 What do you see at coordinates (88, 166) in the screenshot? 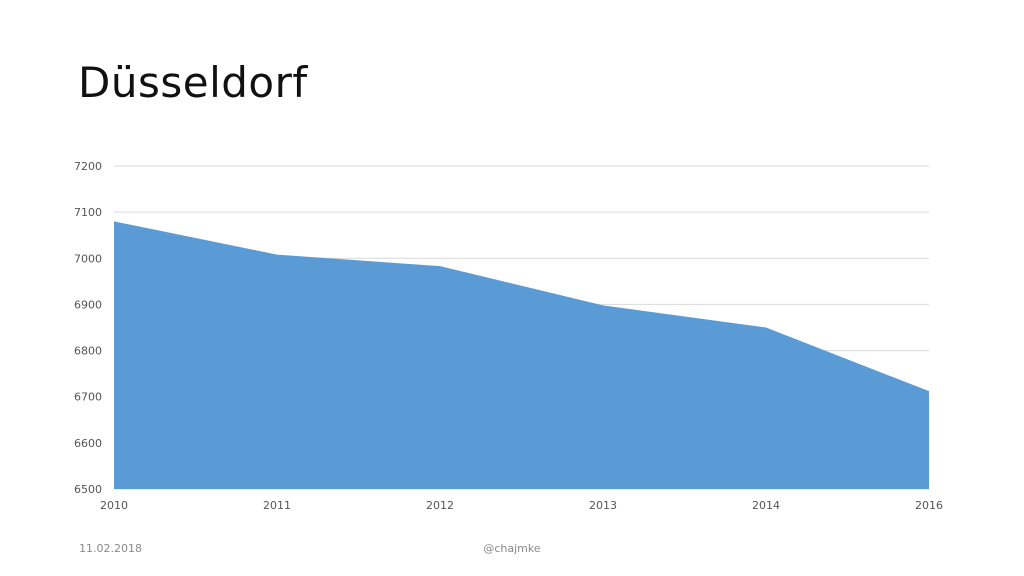
I see `y-tick-label: 7200` at bounding box center [88, 166].